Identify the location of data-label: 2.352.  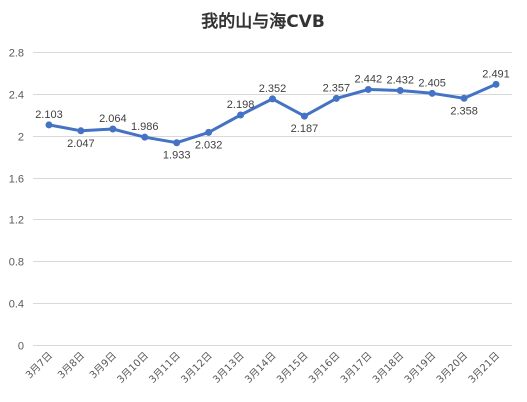
(273, 89).